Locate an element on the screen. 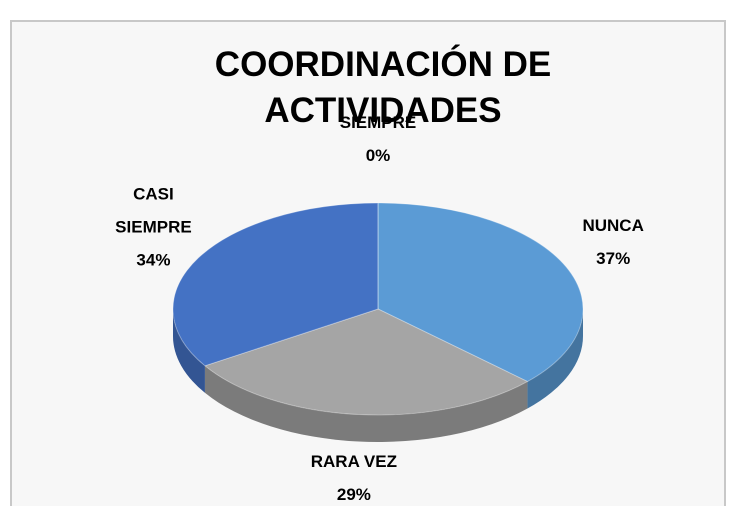  data-label-value: 29% is located at coordinates (353, 494).